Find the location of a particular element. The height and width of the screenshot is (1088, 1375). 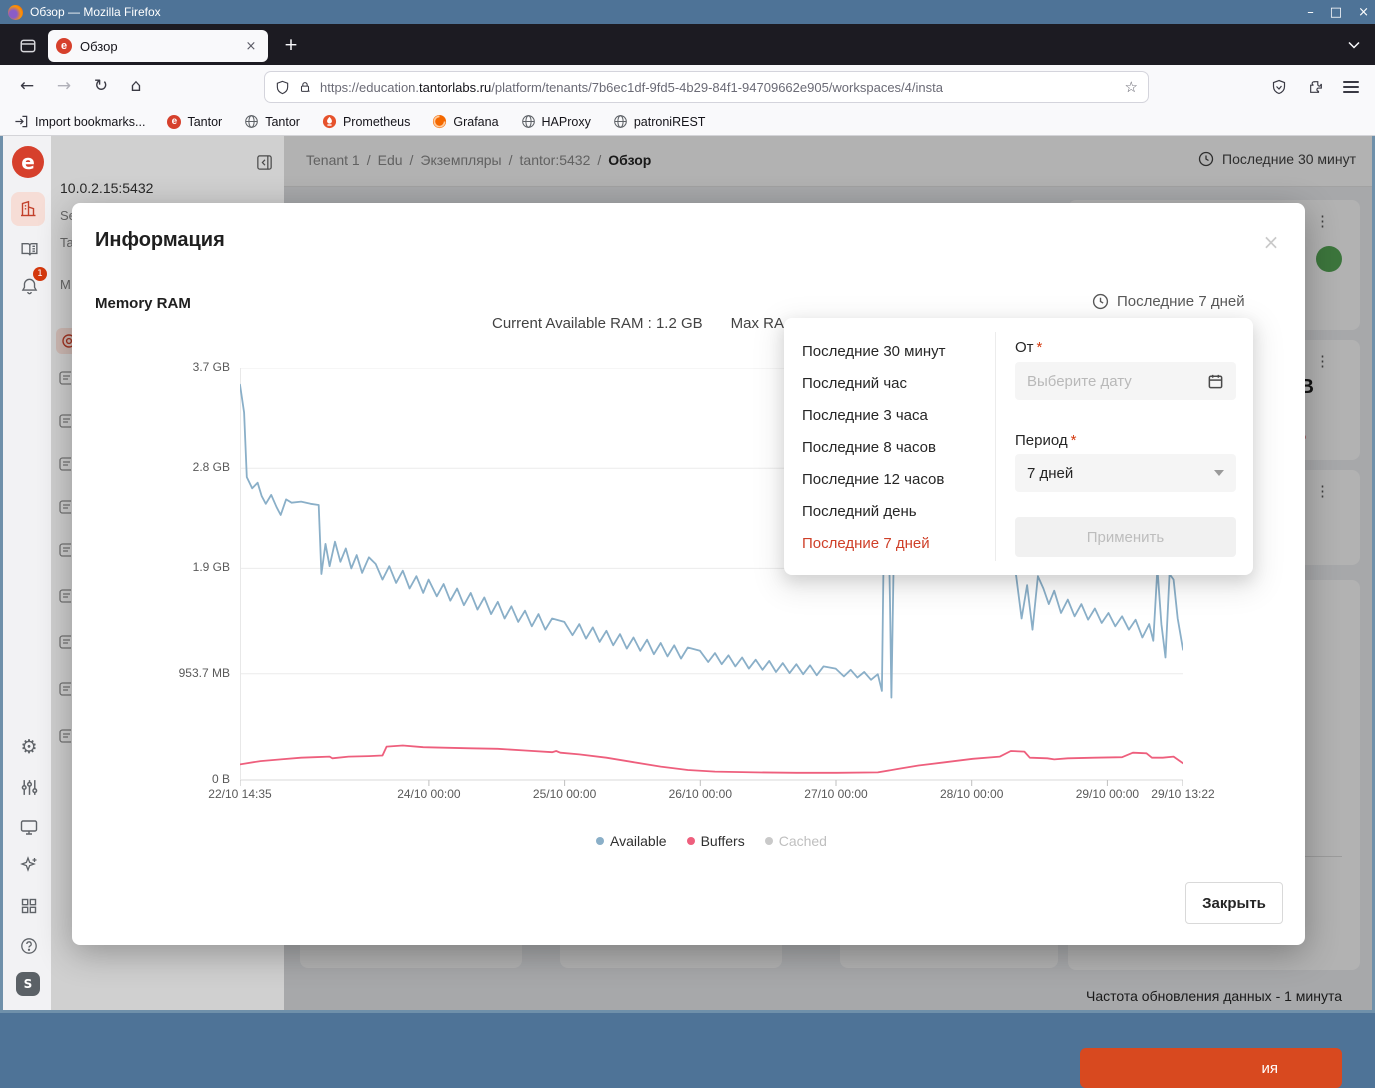

rail-item-docs is located at coordinates (29, 249).